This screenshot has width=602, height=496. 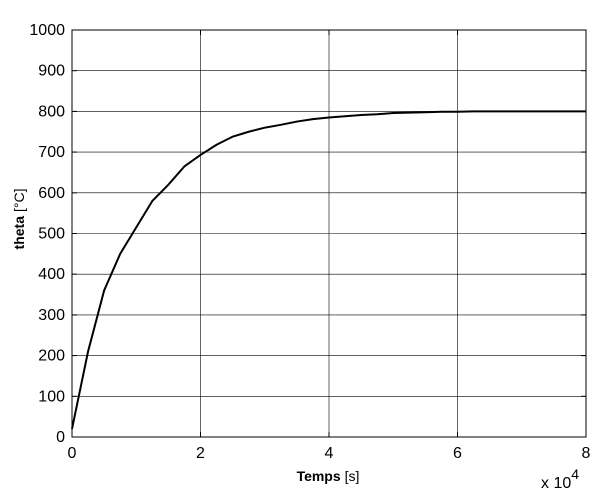 I want to click on y-tick-label: 300, so click(x=51, y=315).